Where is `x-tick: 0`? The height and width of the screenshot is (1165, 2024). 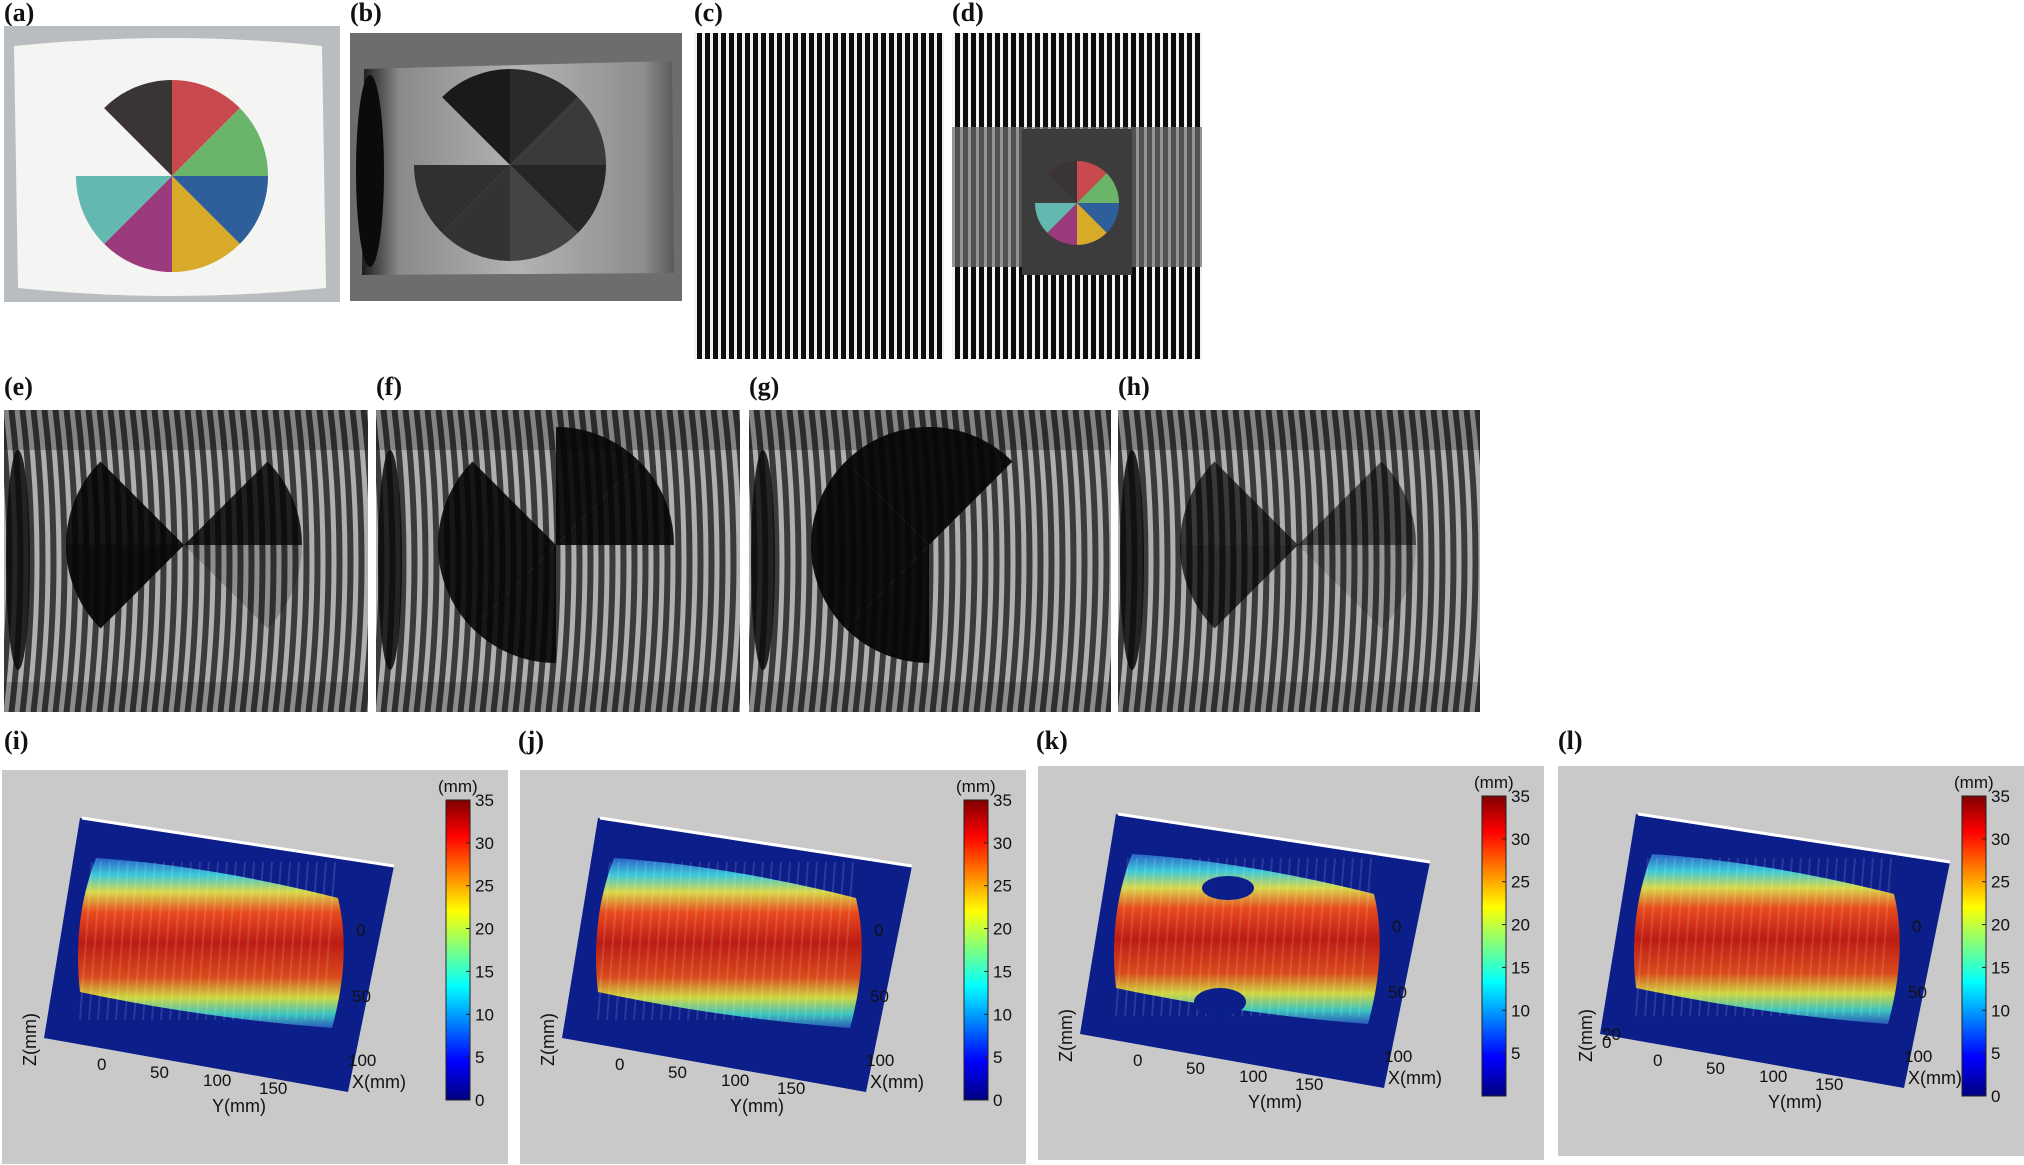 x-tick: 0 is located at coordinates (1916, 926).